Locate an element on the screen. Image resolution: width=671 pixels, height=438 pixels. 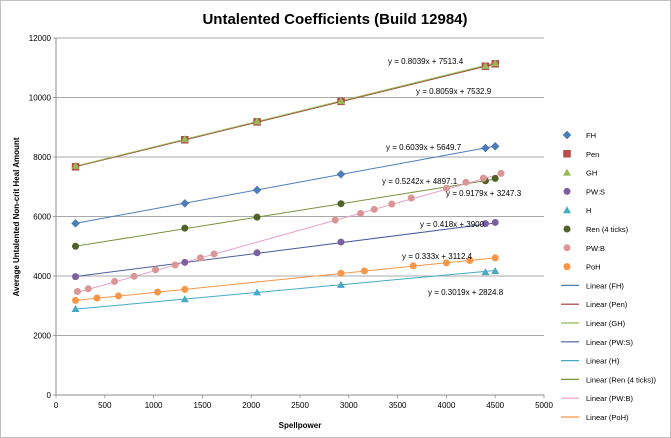
legend-label: Ren (4 ticks) is located at coordinates (607, 229).